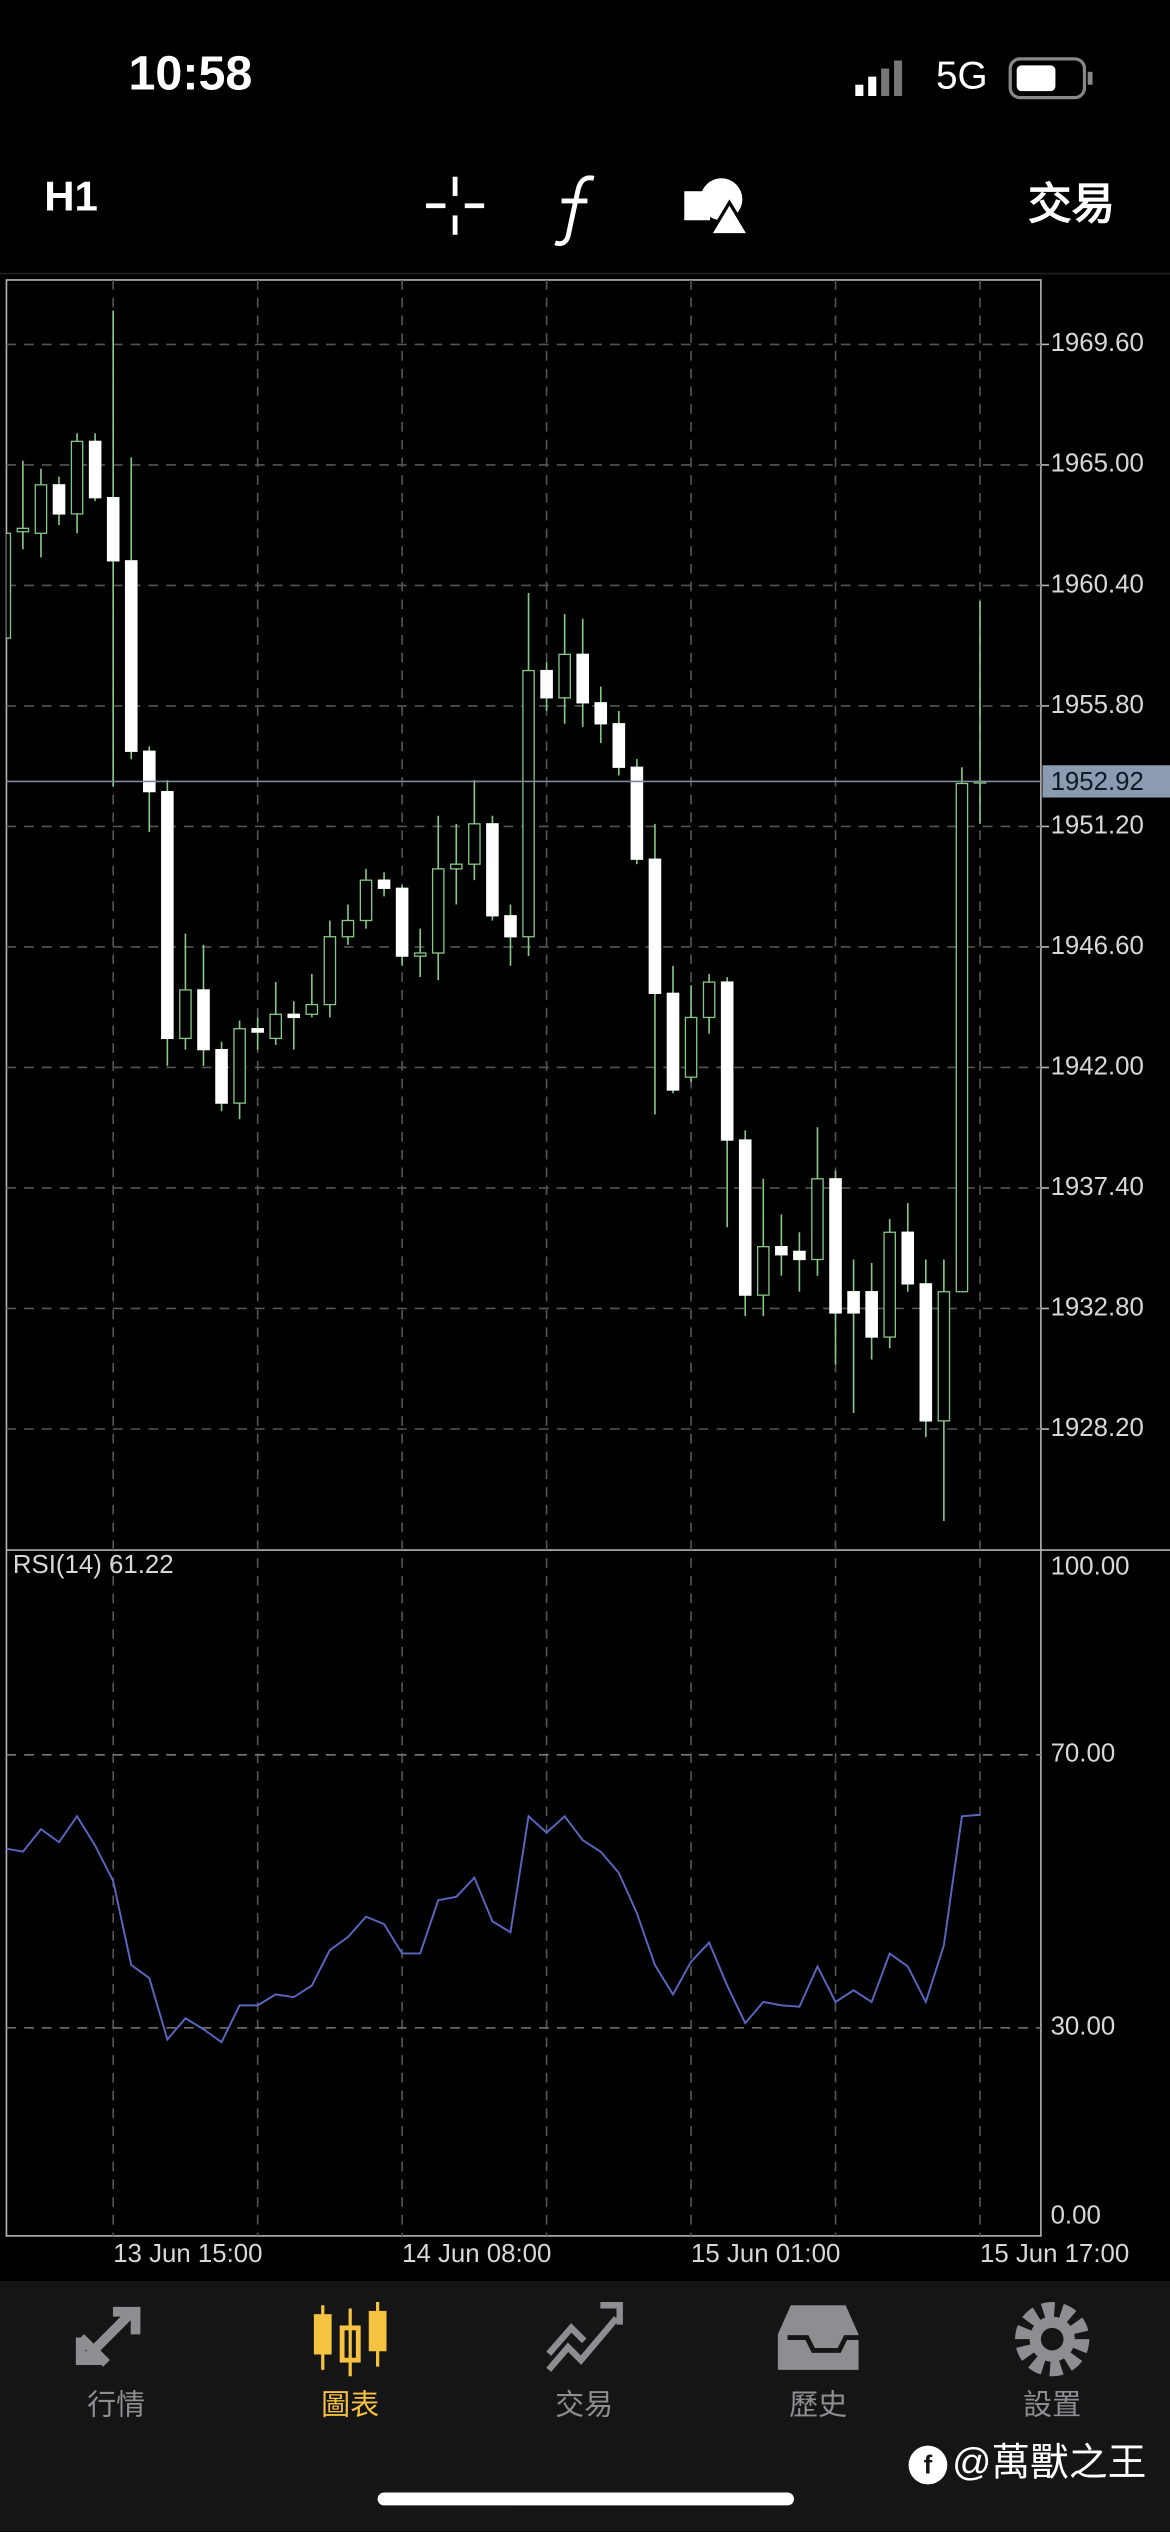  I want to click on tab-label: 圖表, so click(350, 2405).